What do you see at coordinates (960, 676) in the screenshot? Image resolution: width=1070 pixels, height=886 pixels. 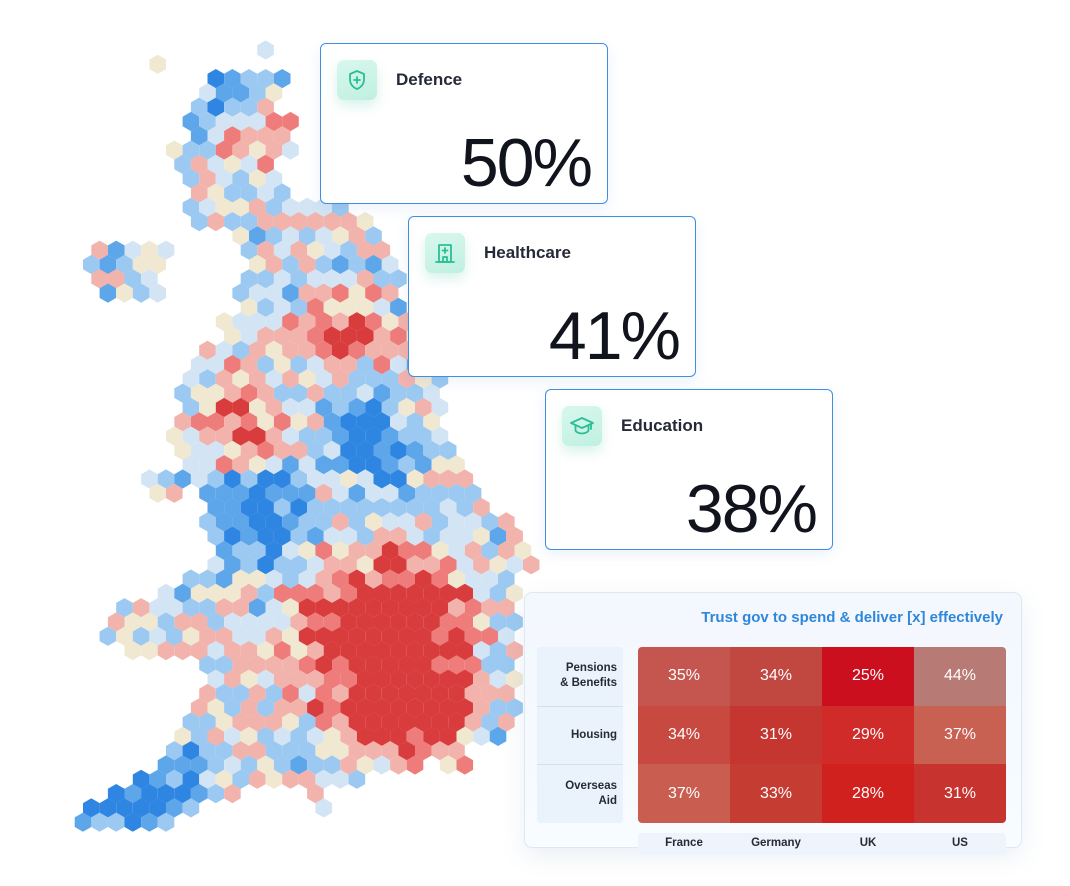 I see `heatmap-cell: 44%` at bounding box center [960, 676].